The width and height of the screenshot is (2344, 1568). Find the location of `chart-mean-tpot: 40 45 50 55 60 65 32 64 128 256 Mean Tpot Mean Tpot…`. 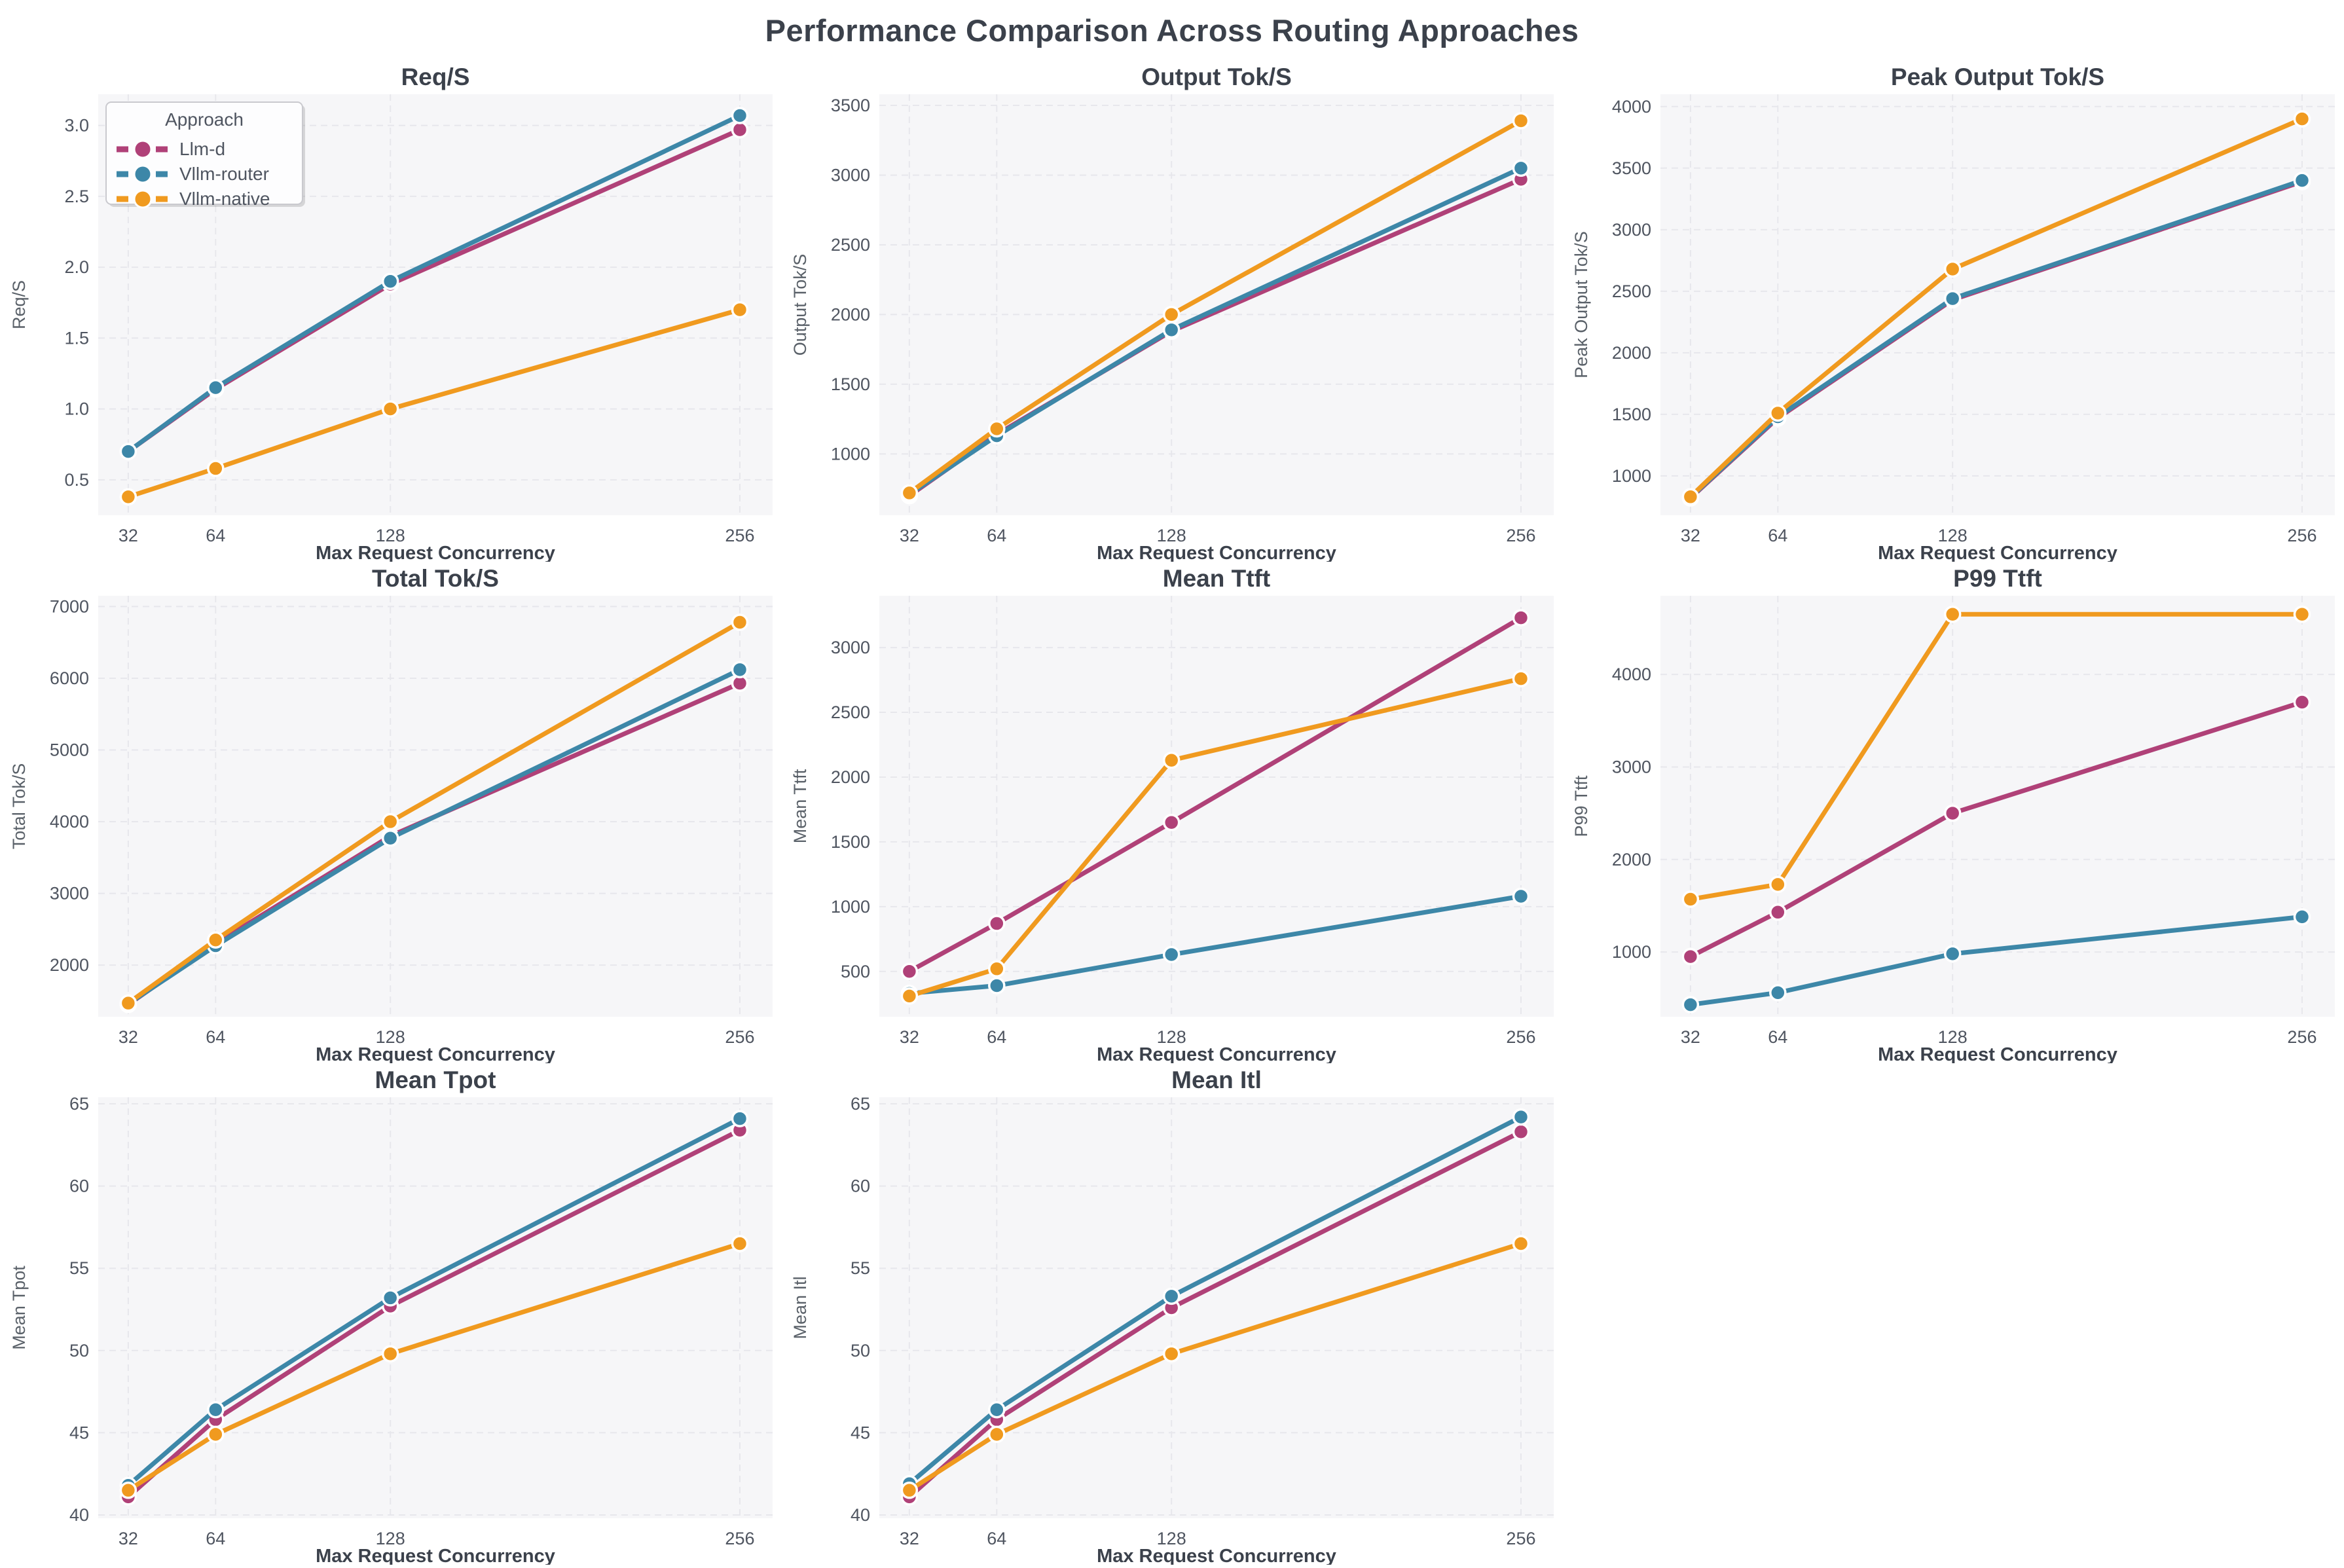

chart-mean-tpot: 40 45 50 55 60 65 32 64 128 256 Mean Tpot Mean Tpot… is located at coordinates (391, 1317).